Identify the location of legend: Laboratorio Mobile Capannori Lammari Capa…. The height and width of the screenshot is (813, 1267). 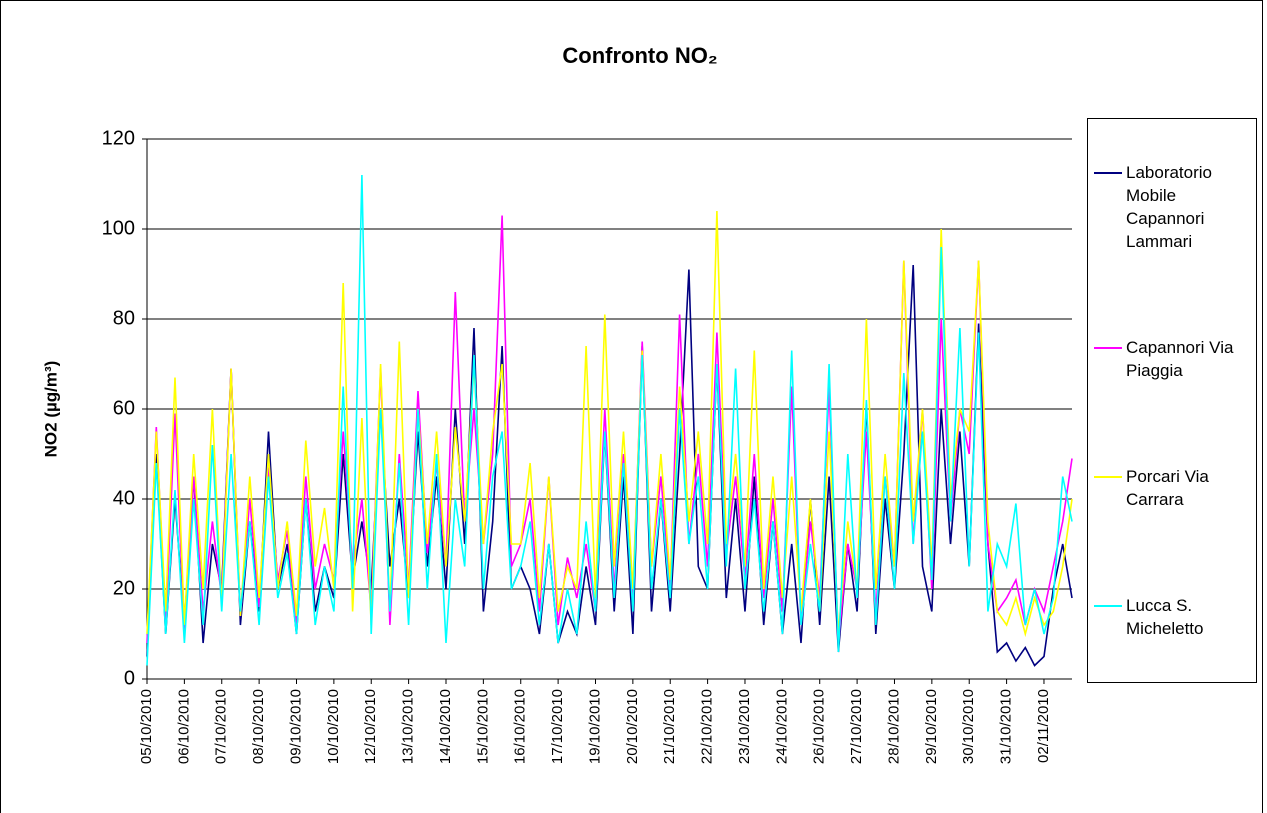
(1172, 400).